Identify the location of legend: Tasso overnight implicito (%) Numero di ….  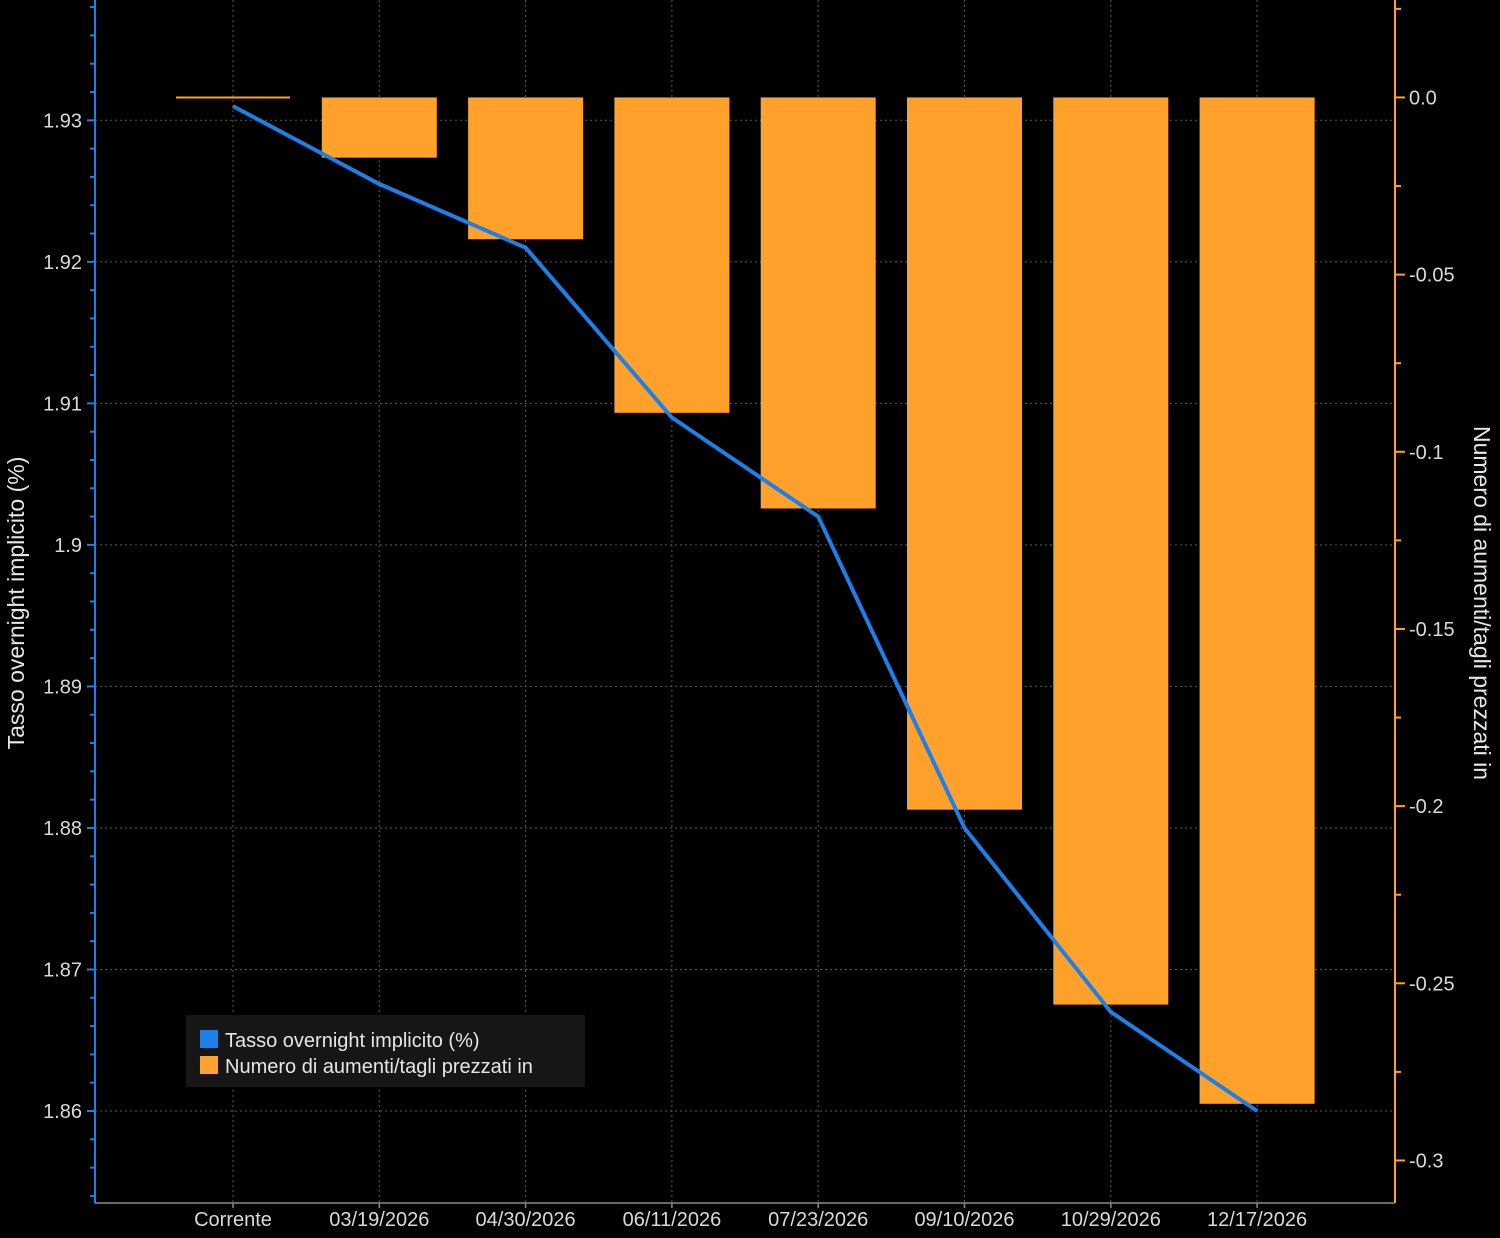
(385, 1051).